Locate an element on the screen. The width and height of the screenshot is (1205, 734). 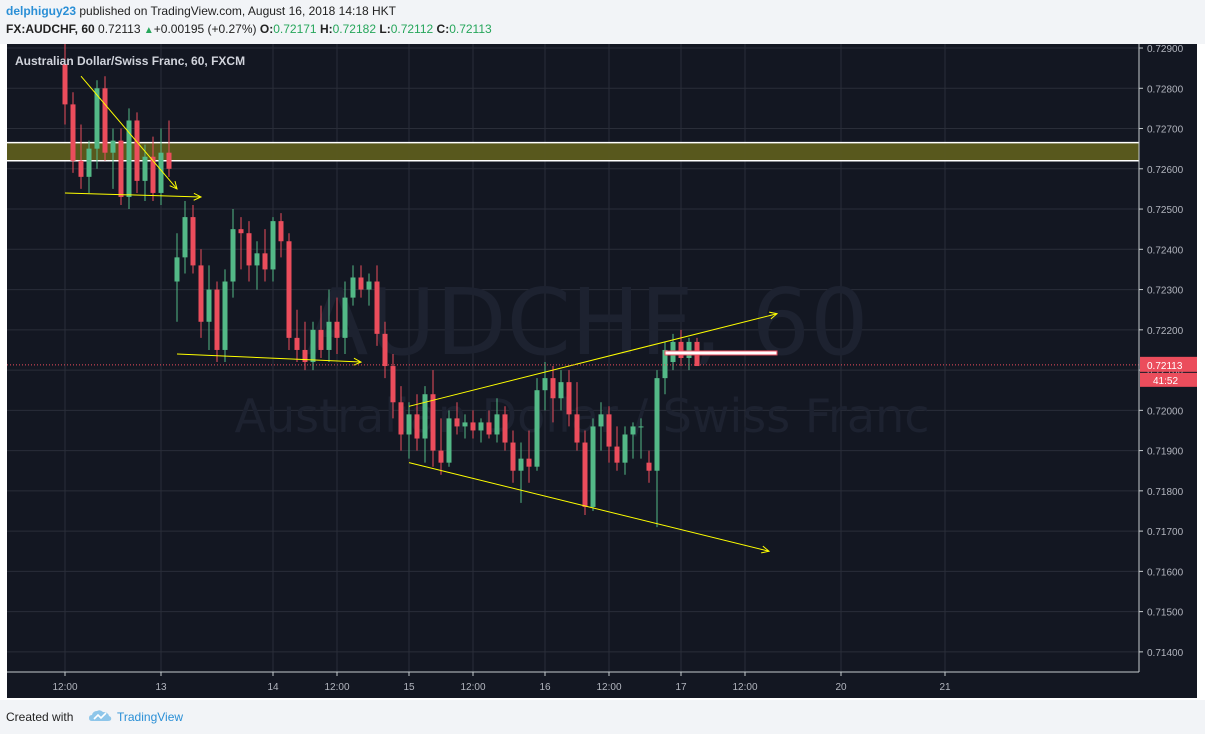
symbol-label: FX:AUDCHF, 60 is located at coordinates (50, 29).